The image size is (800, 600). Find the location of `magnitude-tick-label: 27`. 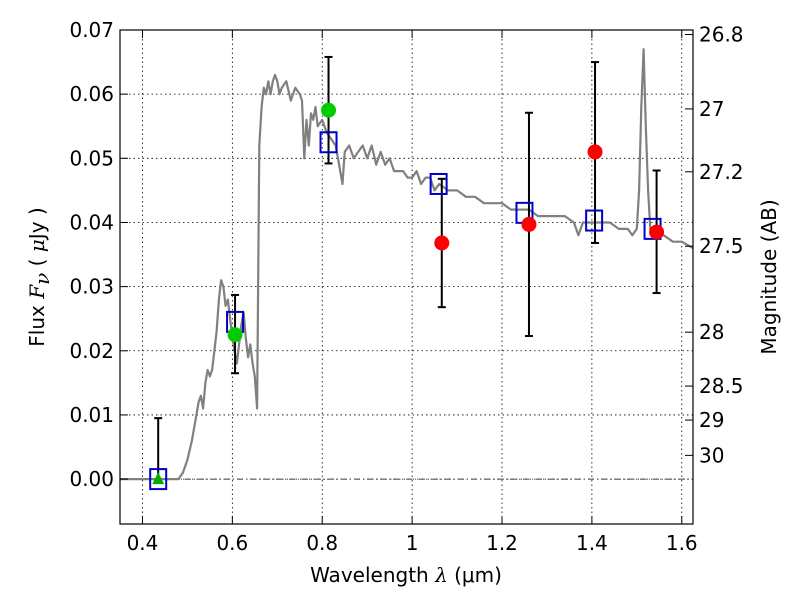

magnitude-tick-label: 27 is located at coordinates (711, 109).